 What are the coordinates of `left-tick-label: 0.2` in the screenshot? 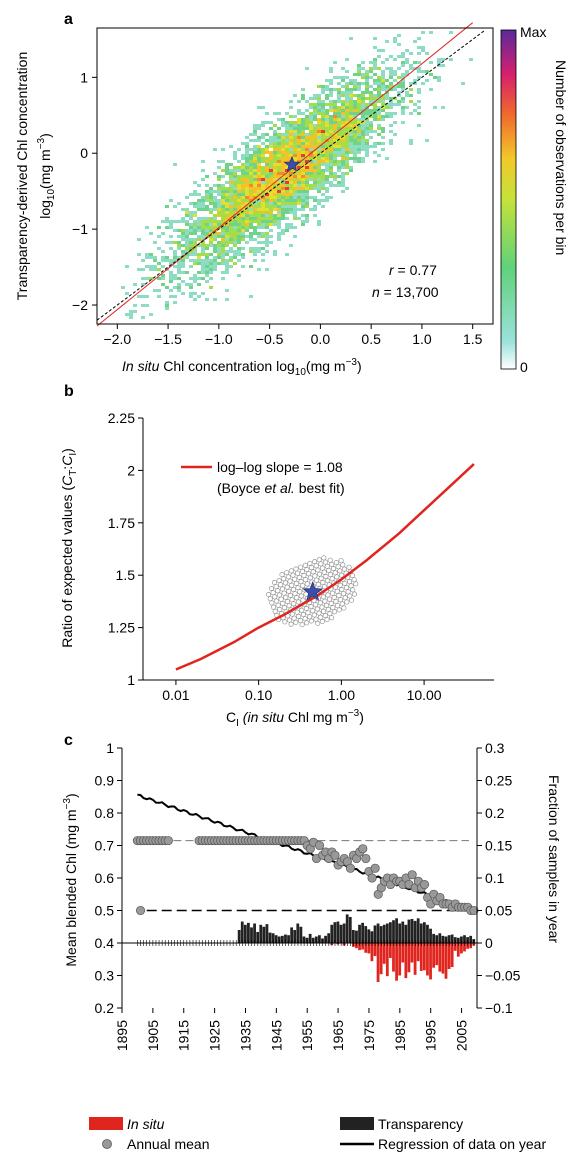 It's located at (105, 1008).